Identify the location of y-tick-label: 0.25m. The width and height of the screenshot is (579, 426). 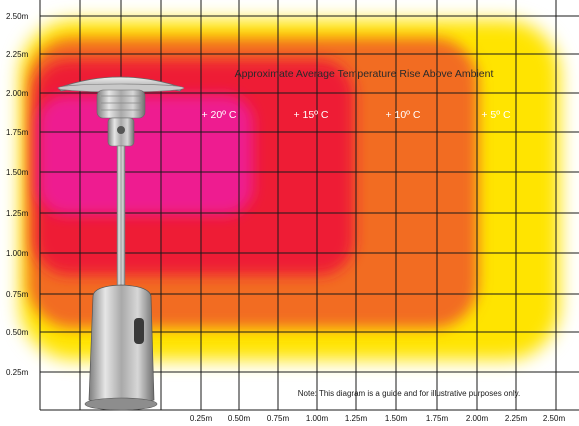
(17, 372).